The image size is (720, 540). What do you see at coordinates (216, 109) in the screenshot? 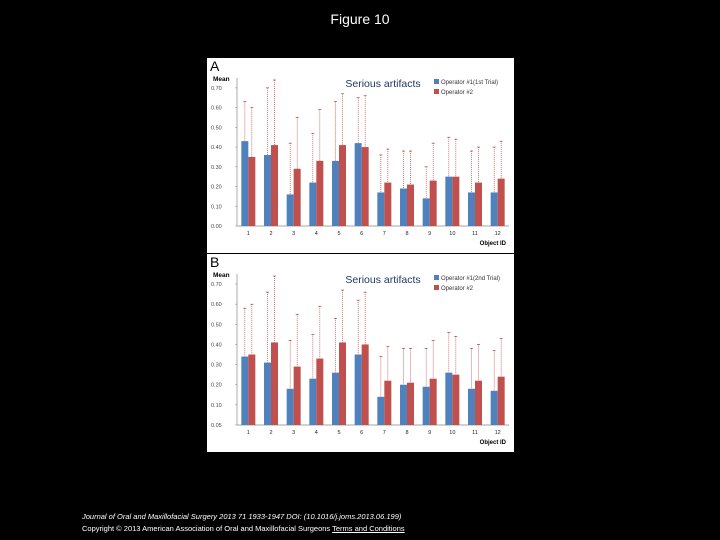
I see `chart-a-ytick-6: 0.60` at bounding box center [216, 109].